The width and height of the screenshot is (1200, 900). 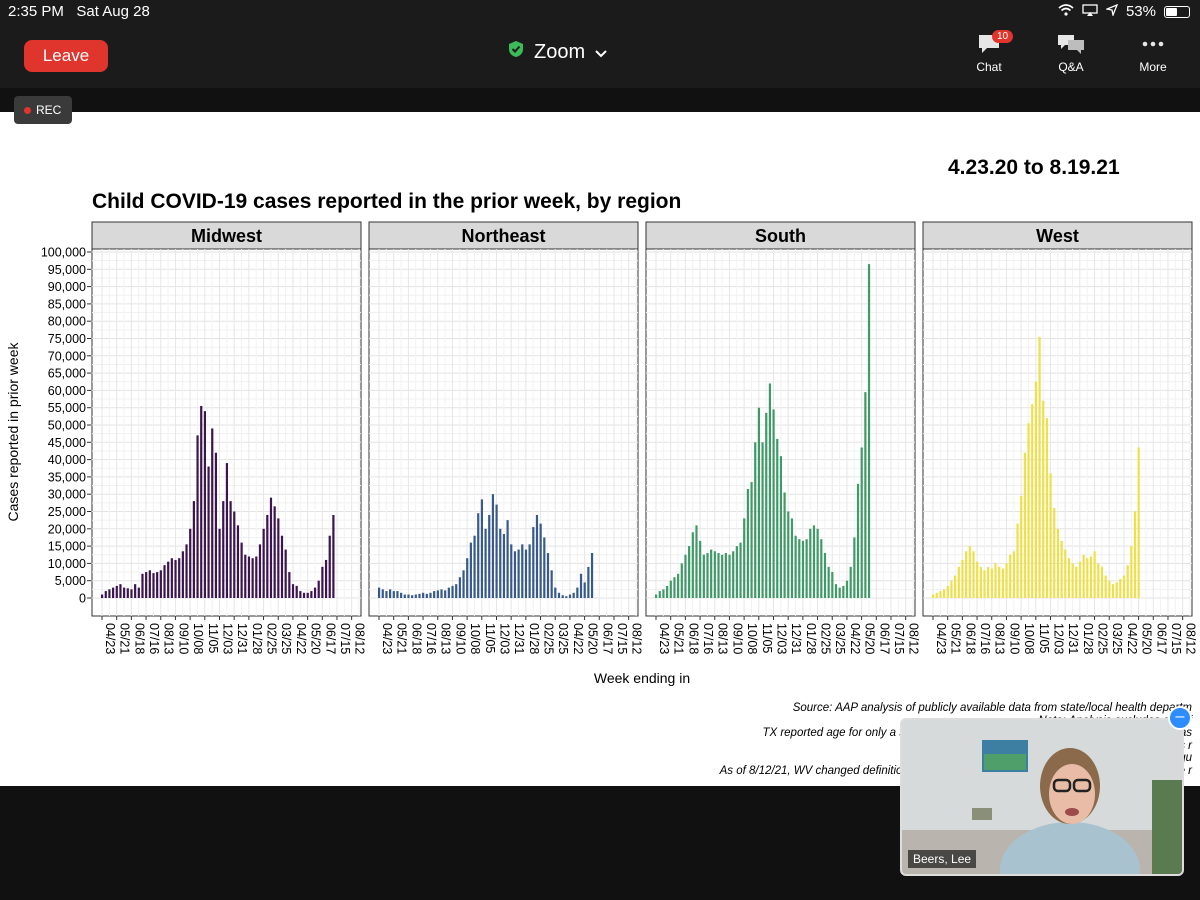 What do you see at coordinates (557, 52) in the screenshot?
I see `meeting-title: Zoom` at bounding box center [557, 52].